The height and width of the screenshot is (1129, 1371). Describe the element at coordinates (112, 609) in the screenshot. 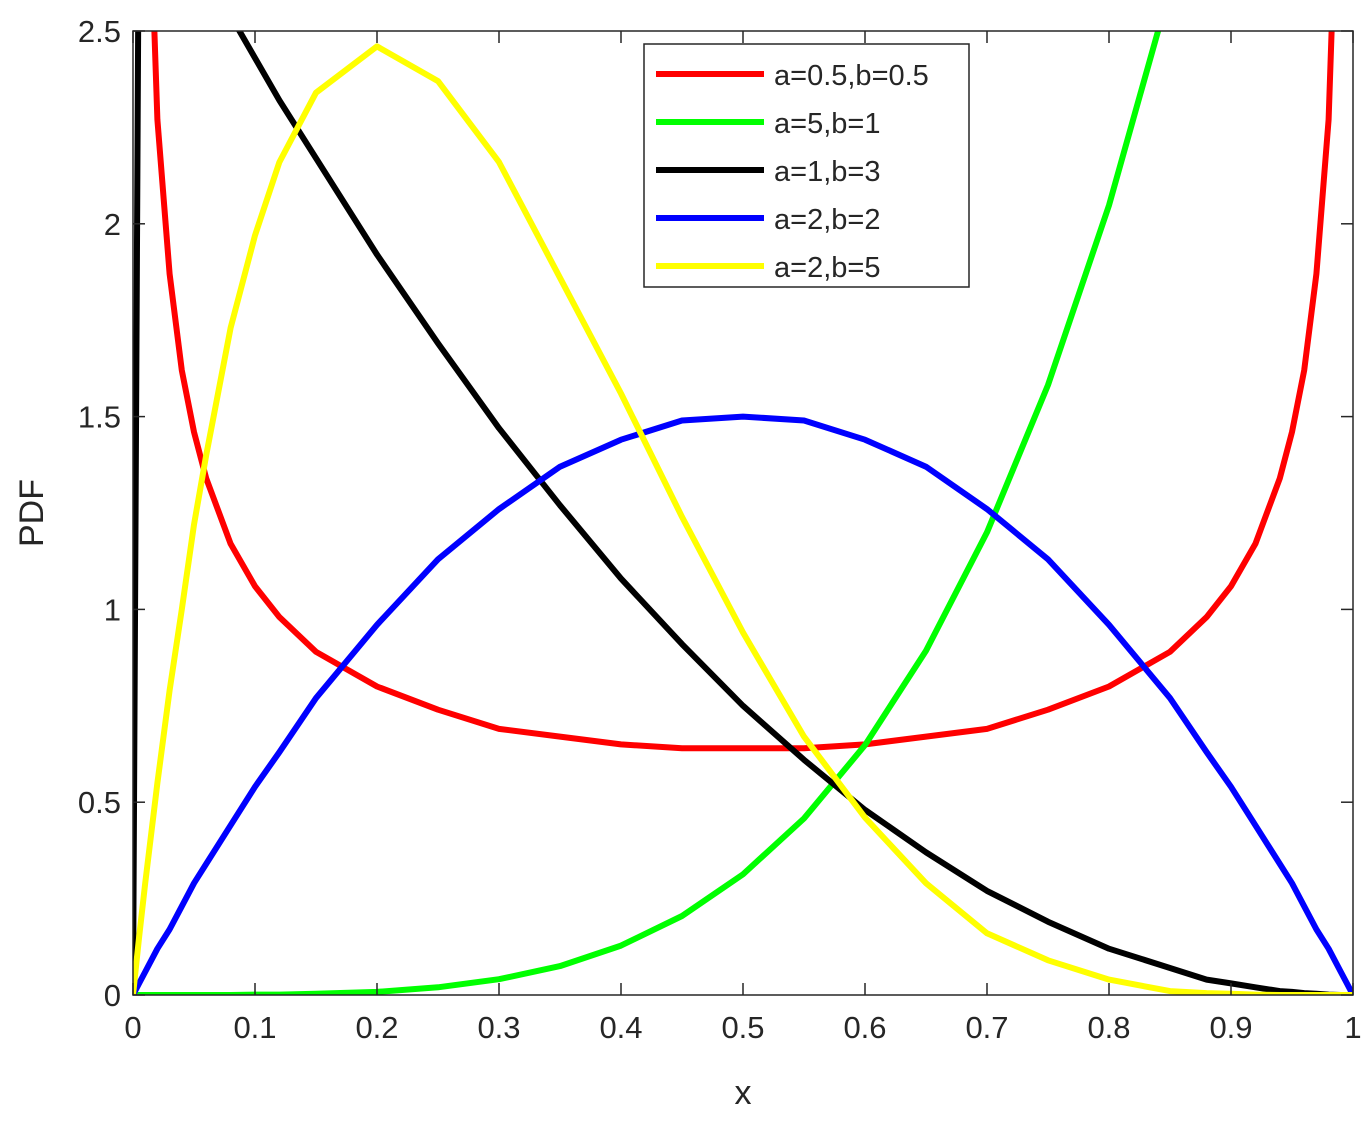

I see `y-tick-label: 1` at that location.